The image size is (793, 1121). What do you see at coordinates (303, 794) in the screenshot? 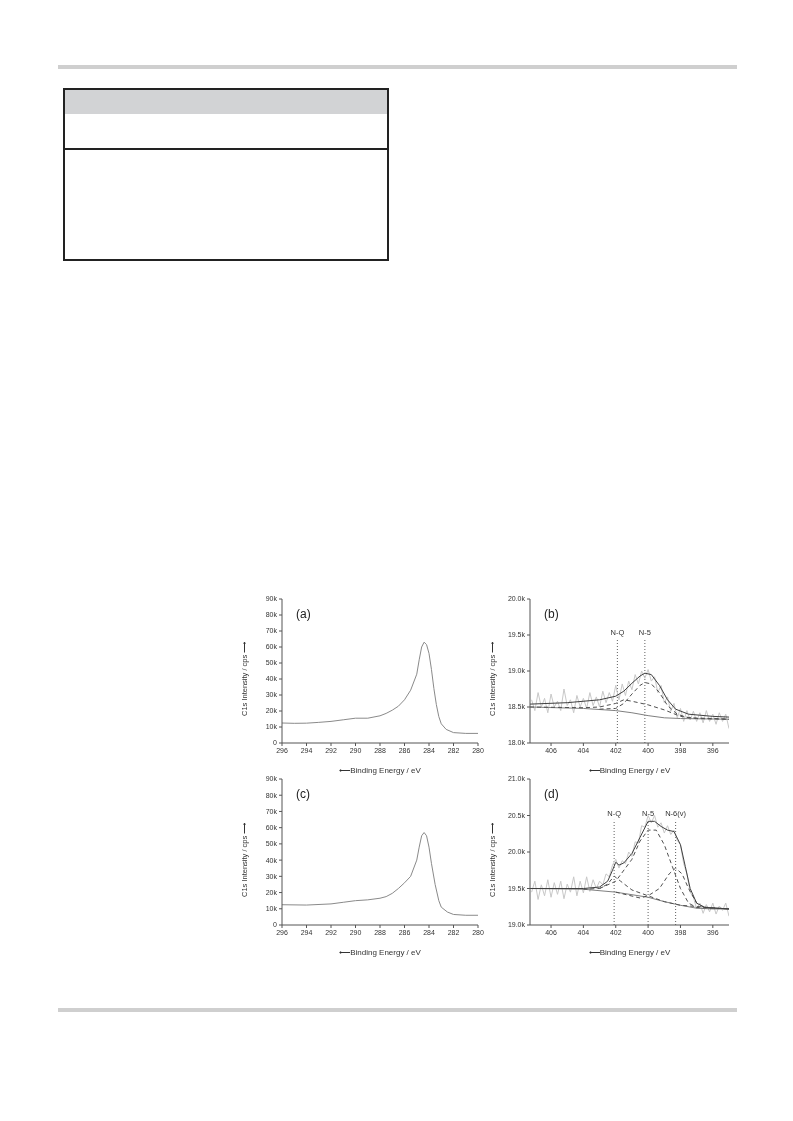
I see `annotation: (c)` at bounding box center [303, 794].